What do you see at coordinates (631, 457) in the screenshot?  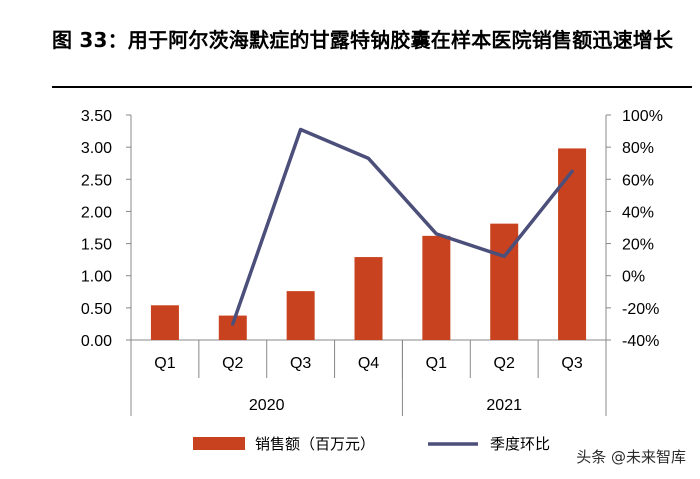 I see `watermark: 头条 @未来智库` at bounding box center [631, 457].